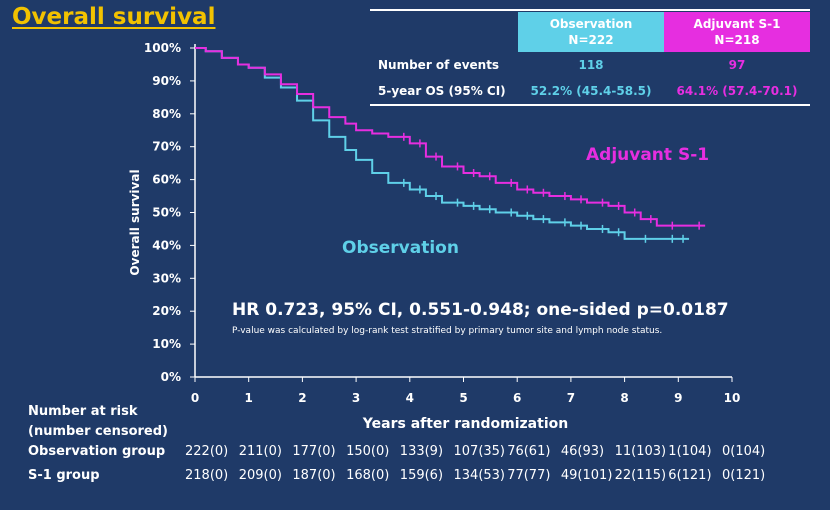 Image resolution: width=830 pixels, height=510 pixels. Describe the element at coordinates (591, 24) in the screenshot. I see `header-observation-name: Observation` at that location.